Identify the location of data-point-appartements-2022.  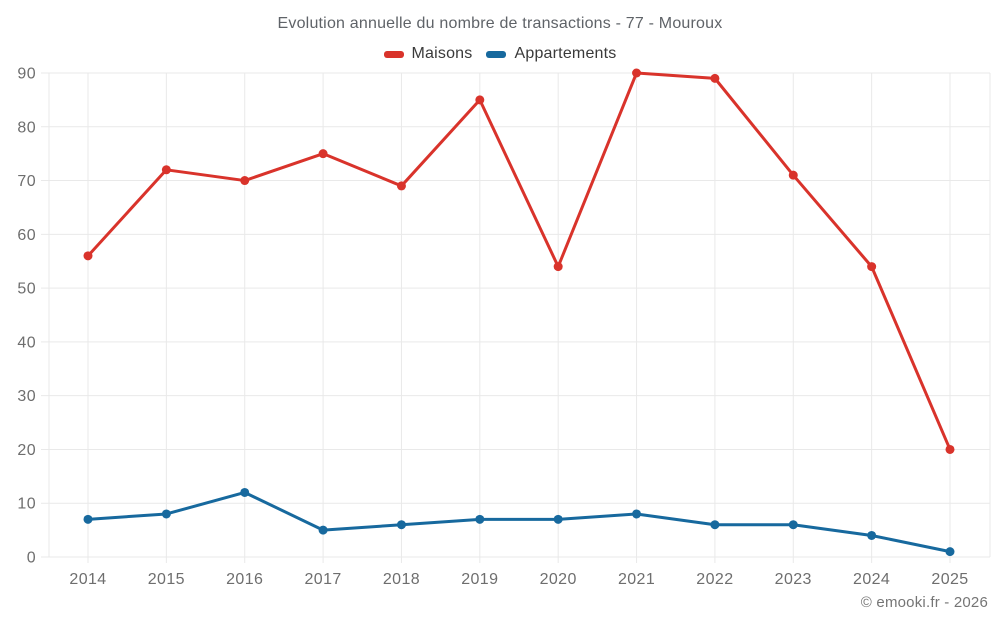
(715, 525).